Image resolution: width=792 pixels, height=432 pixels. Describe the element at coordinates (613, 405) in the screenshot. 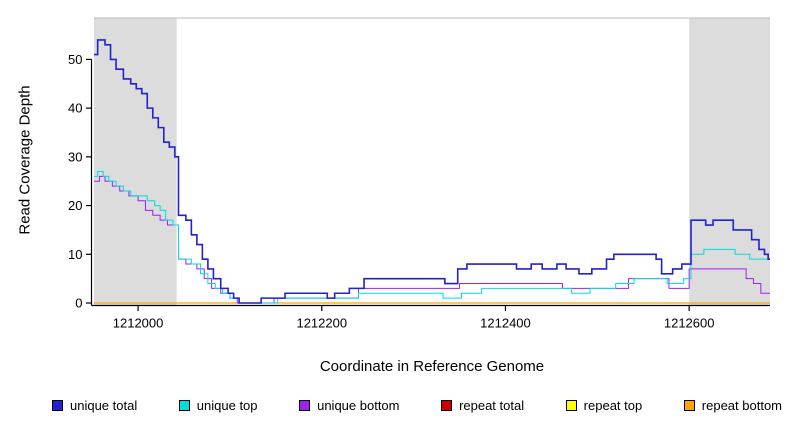

I see `legend-label: repeat top` at that location.